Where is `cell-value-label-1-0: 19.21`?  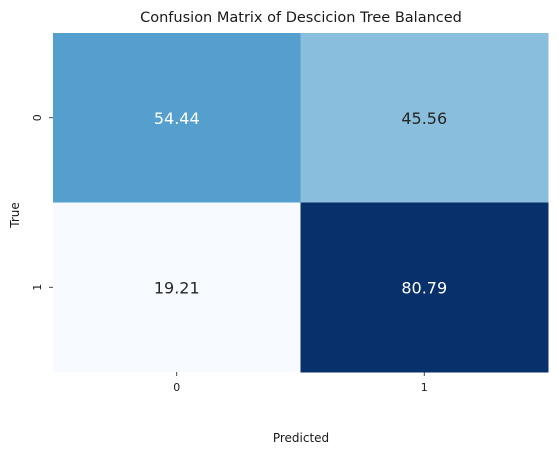
cell-value-label-1-0: 19.21 is located at coordinates (177, 287).